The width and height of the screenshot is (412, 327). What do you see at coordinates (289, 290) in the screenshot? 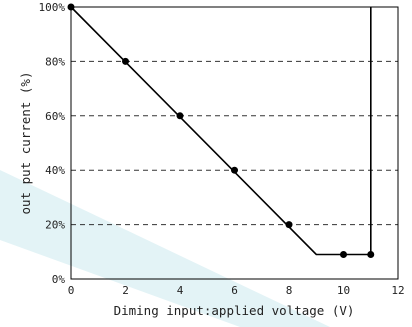
I see `x-tick-label: 8` at bounding box center [289, 290].